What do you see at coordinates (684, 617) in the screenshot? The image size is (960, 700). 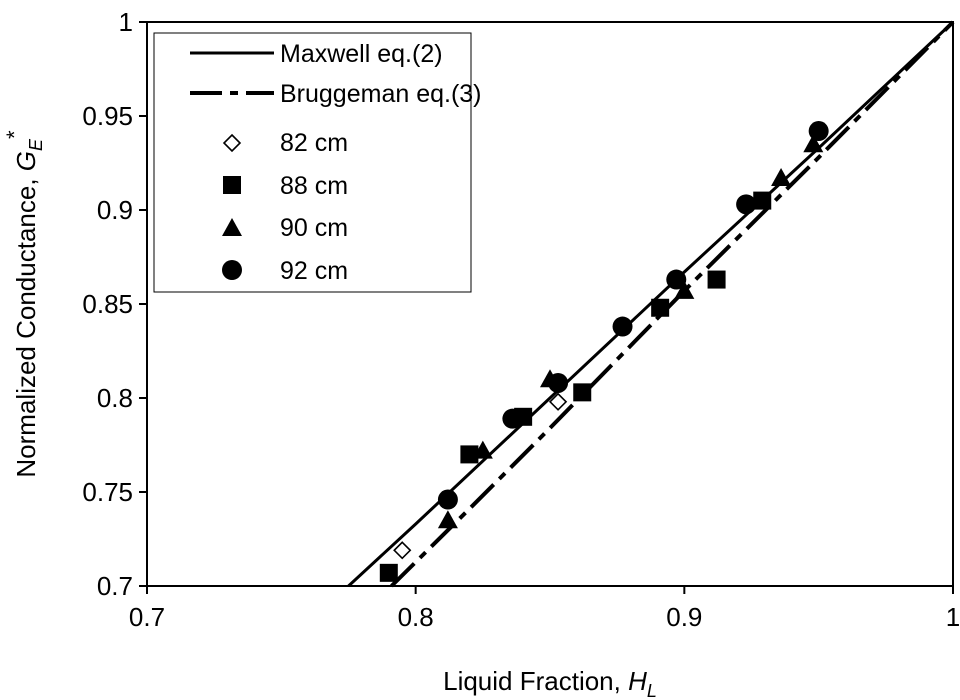 I see `x-tick-label: 0.9` at bounding box center [684, 617].